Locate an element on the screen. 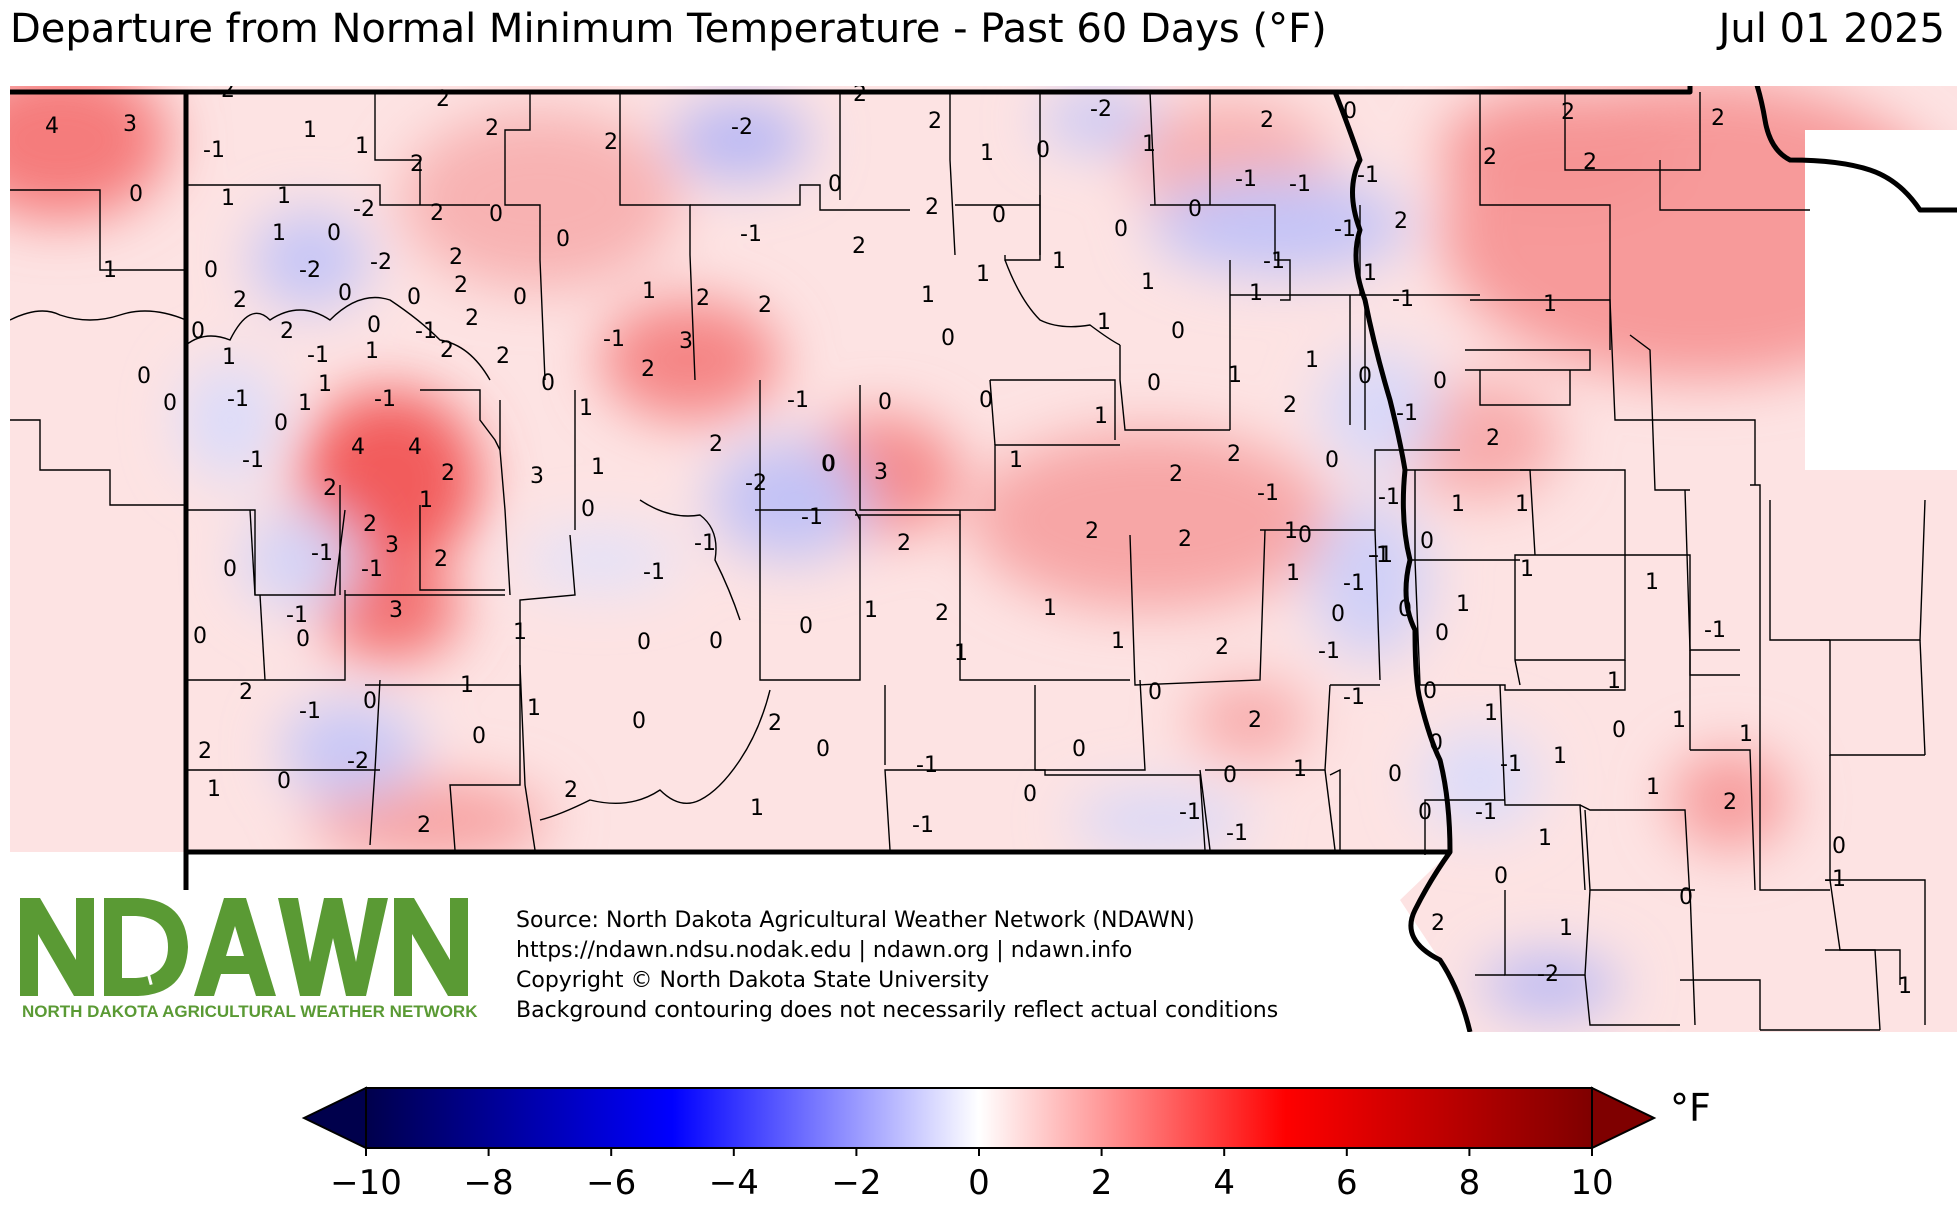 Image resolution: width=1957 pixels, height=1211 pixels. colorbar-tick-label: 0 is located at coordinates (979, 1183).